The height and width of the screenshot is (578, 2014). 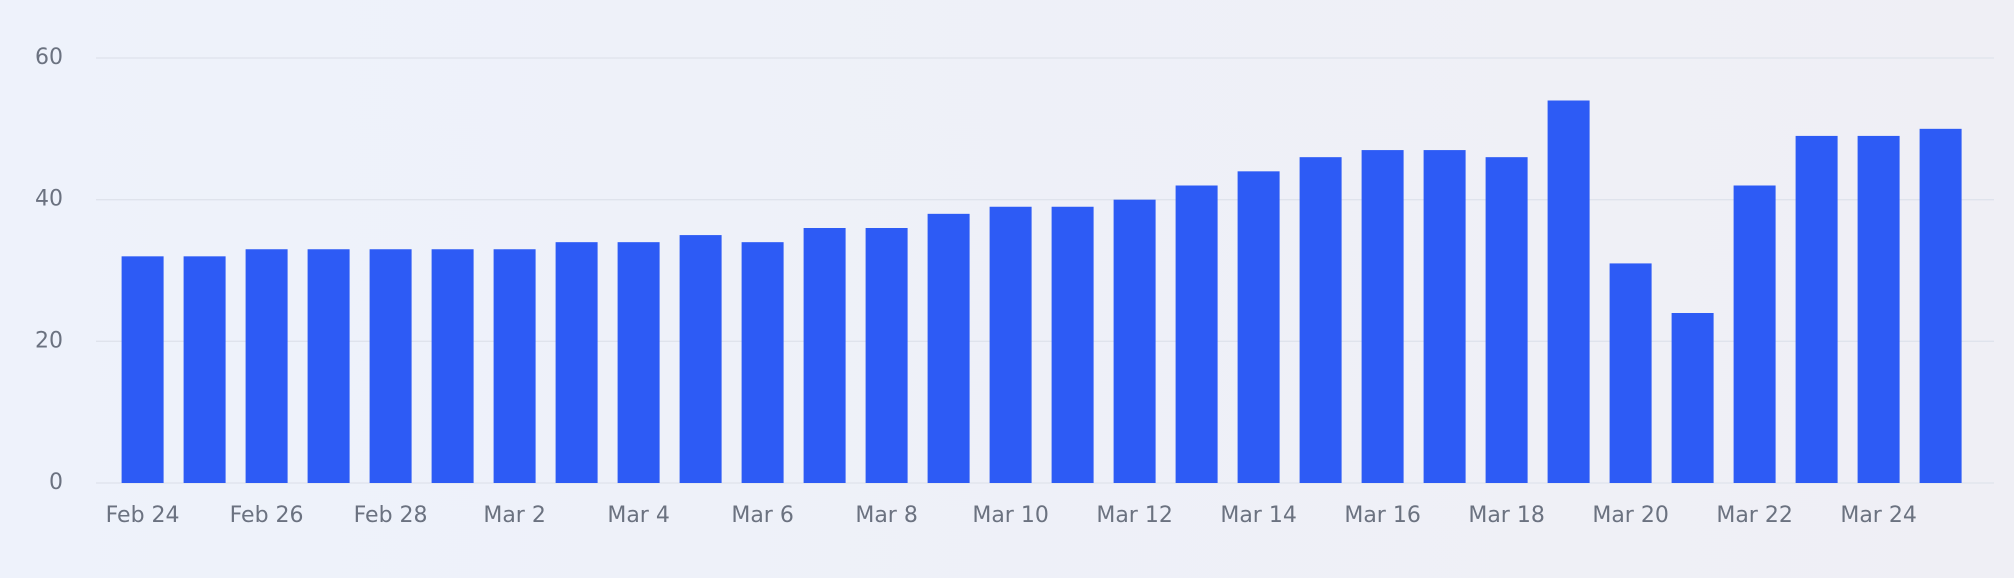 I want to click on x-tick-label: Mar 10, so click(x=1010, y=515).